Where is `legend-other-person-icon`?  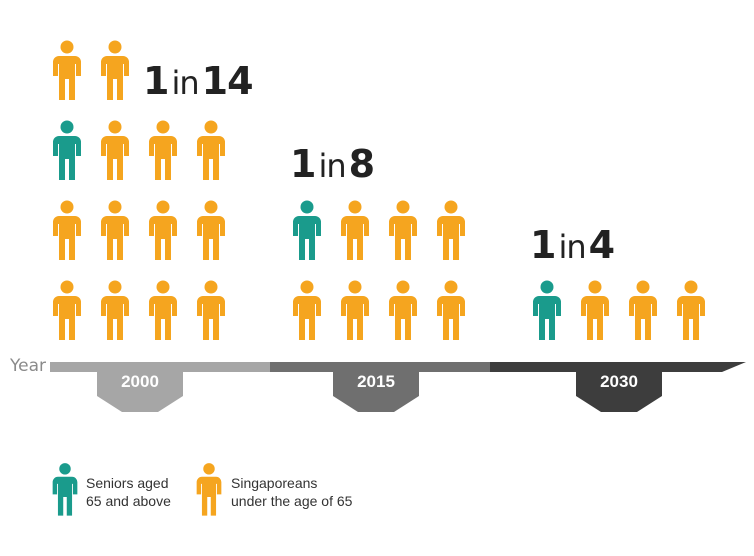 legend-other-person-icon is located at coordinates (209, 490).